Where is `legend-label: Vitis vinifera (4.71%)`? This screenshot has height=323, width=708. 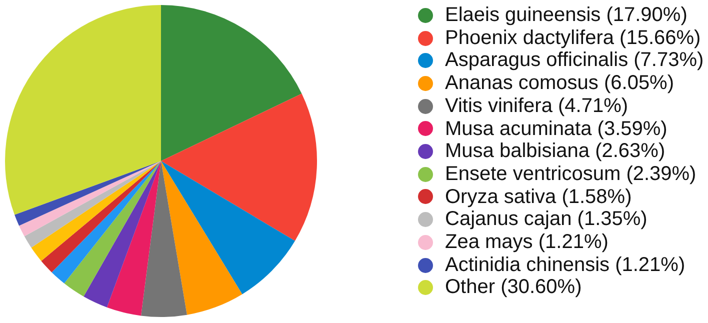 legend-label: Vitis vinifera (4.71%) is located at coordinates (536, 106).